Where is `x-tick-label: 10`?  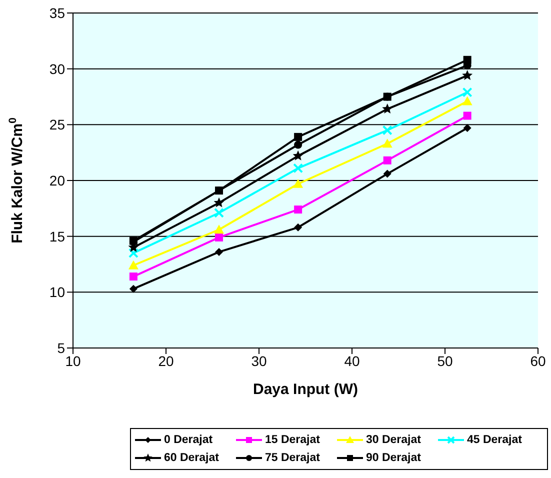 x-tick-label: 10 is located at coordinates (73, 360).